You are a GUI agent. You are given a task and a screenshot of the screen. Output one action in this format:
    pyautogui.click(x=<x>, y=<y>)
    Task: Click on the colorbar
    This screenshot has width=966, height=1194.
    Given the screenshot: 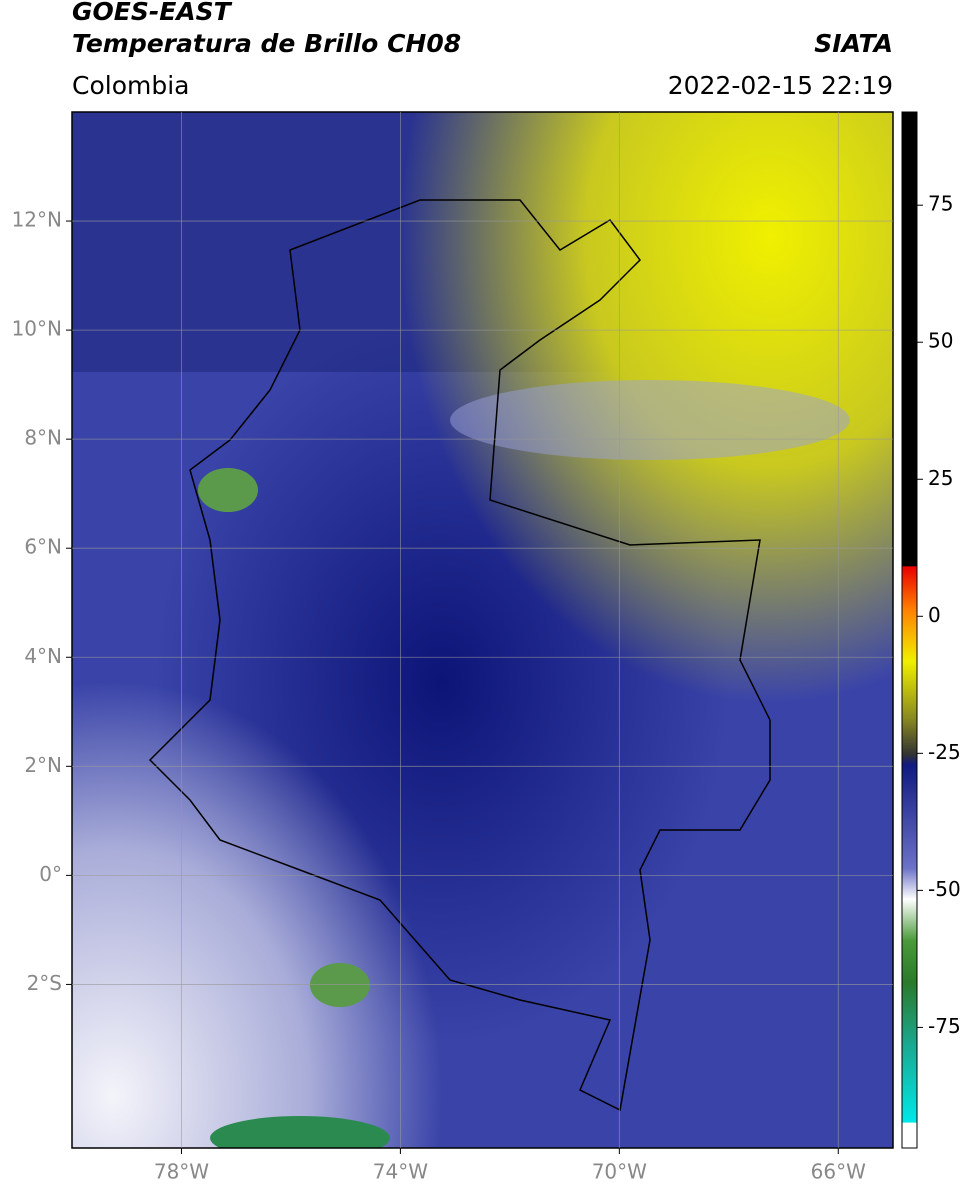 What is the action you would take?
    pyautogui.click(x=909, y=630)
    